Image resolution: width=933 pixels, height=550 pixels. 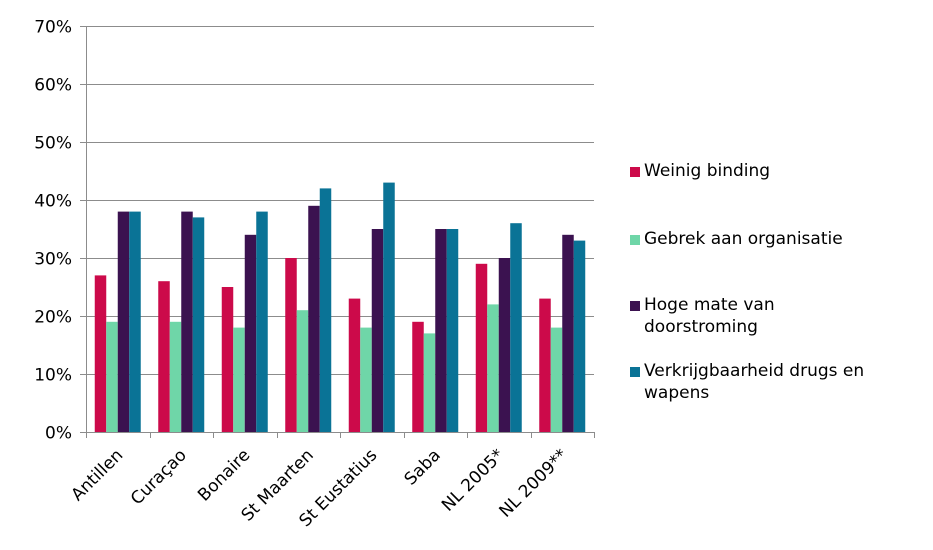 I want to click on legend-label-line1: Verkrijgbaarheid drugs en, so click(x=754, y=371).